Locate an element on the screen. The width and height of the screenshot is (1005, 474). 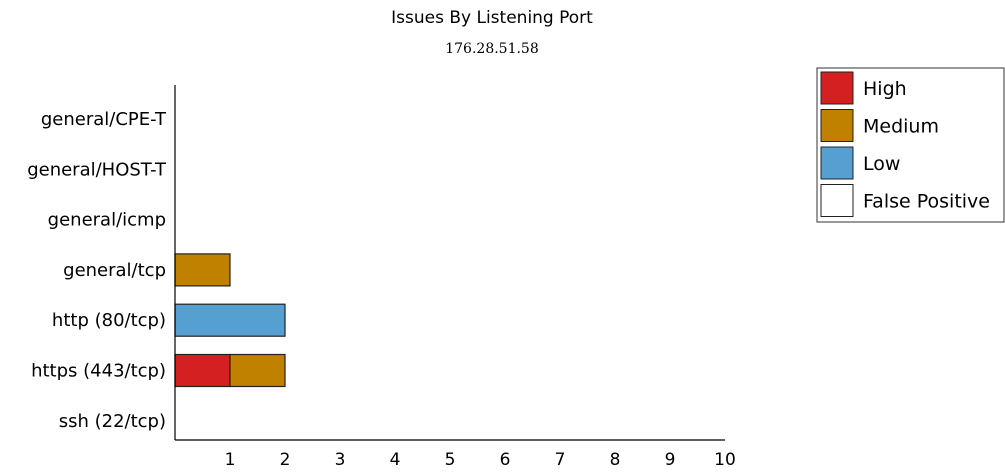
category-label: http (80/tcp) is located at coordinates (109, 320).